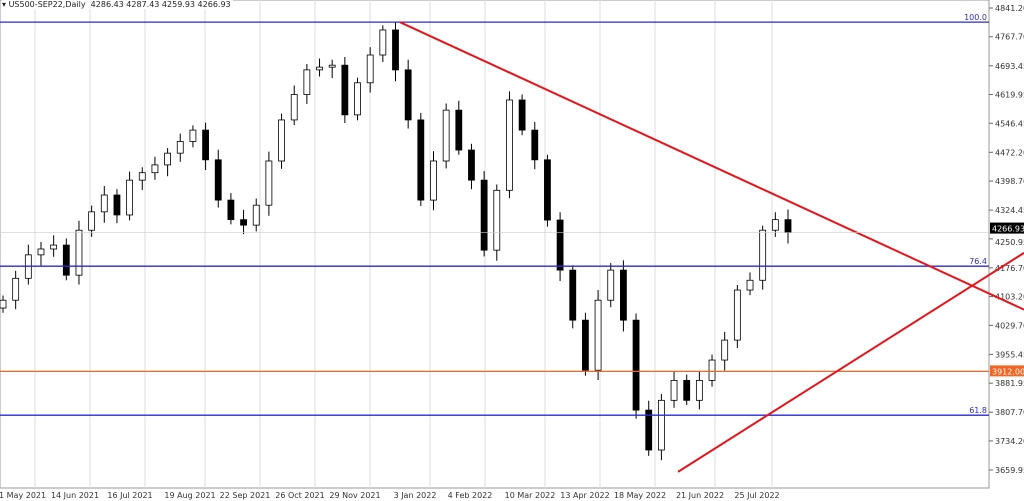 This screenshot has width=1024, height=501. I want to click on y-tick-label: 4324.45, so click(1009, 210).